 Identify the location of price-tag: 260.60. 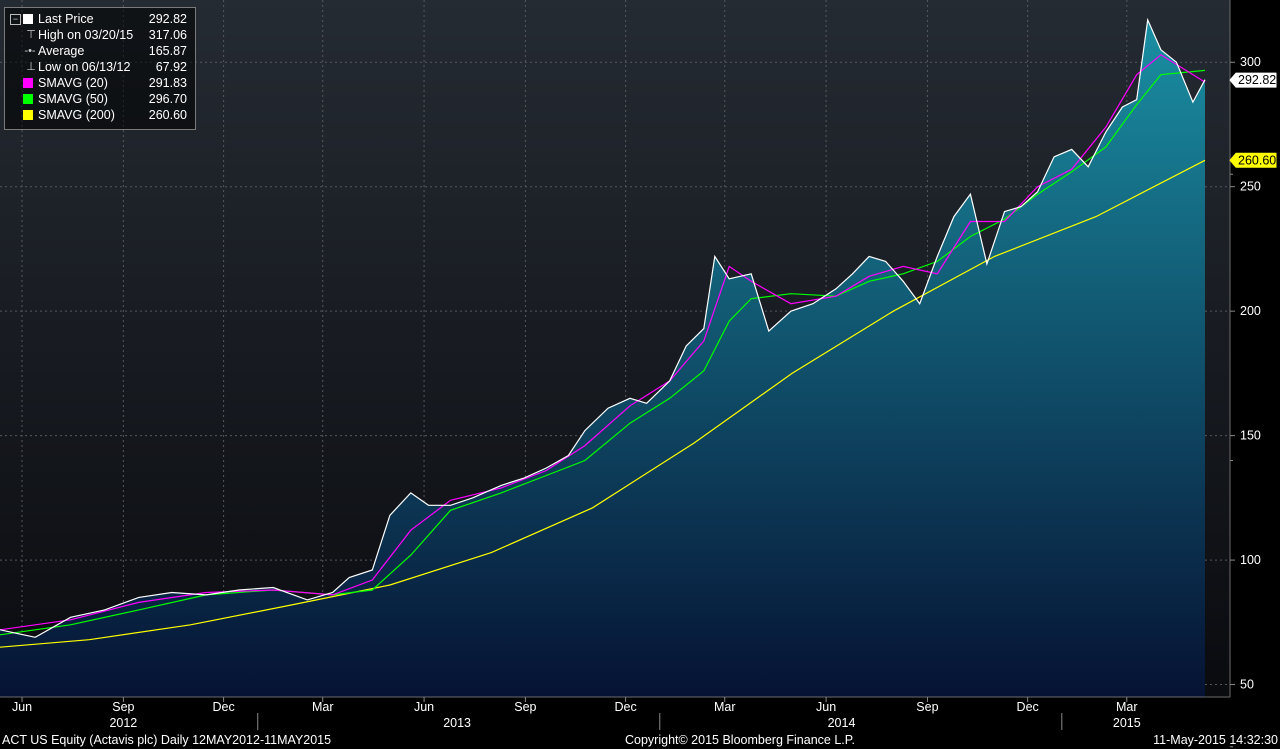
(1253, 160).